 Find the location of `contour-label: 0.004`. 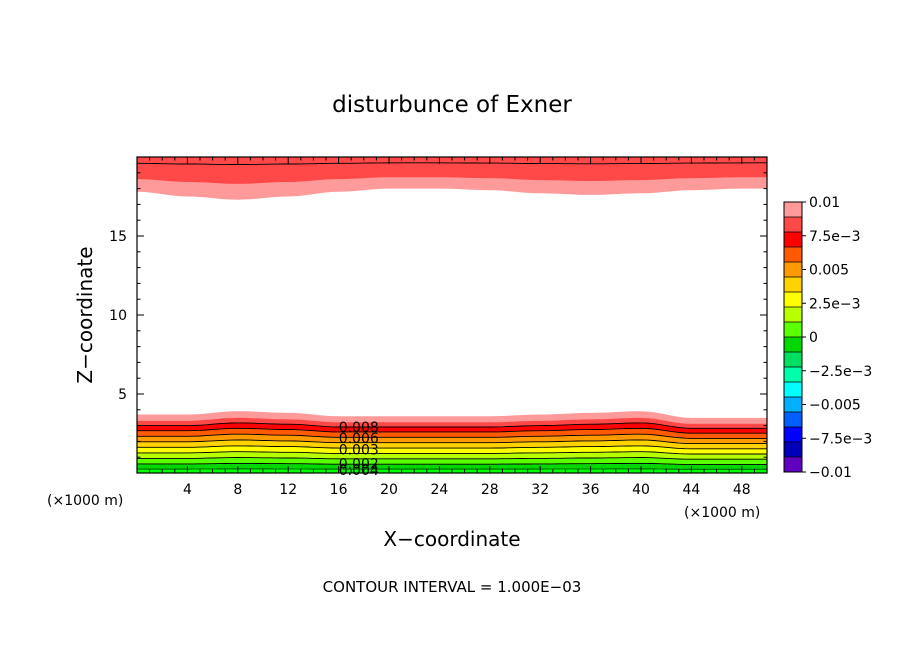

contour-label: 0.004 is located at coordinates (359, 471).